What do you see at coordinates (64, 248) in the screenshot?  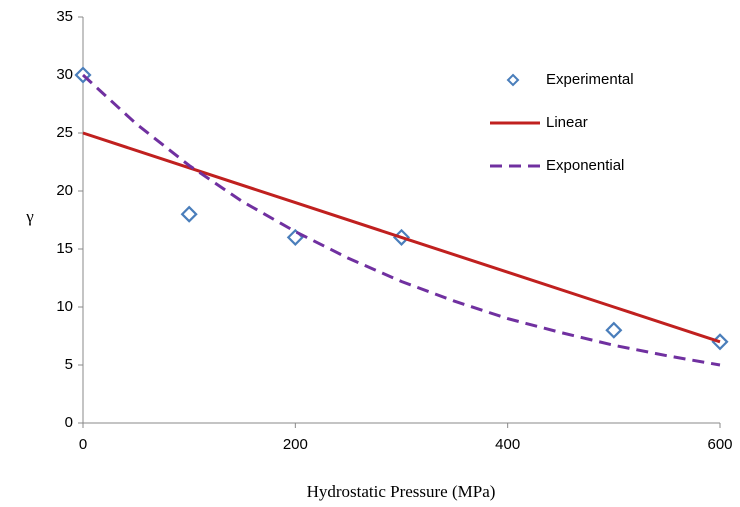 I see `y-tick-label: 15` at bounding box center [64, 248].